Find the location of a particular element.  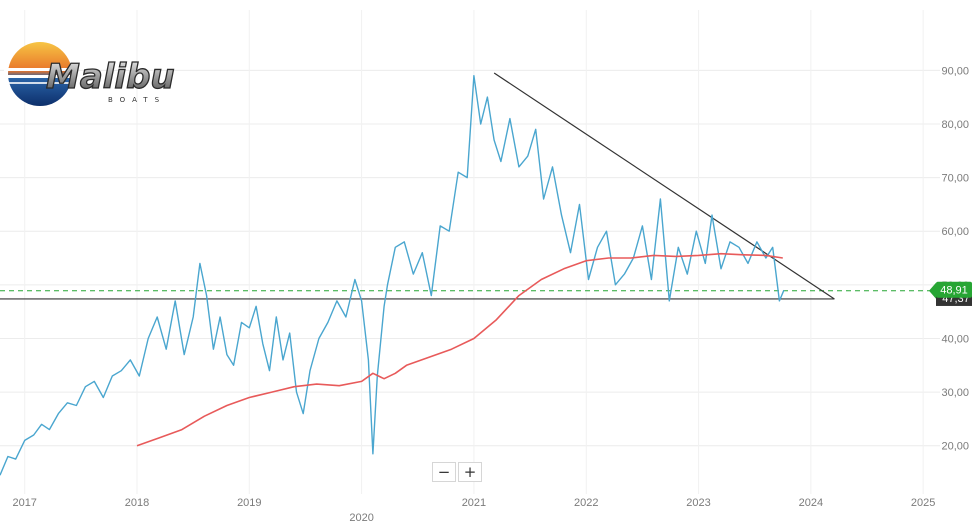

logo-subtext: BOATS is located at coordinates (137, 100).